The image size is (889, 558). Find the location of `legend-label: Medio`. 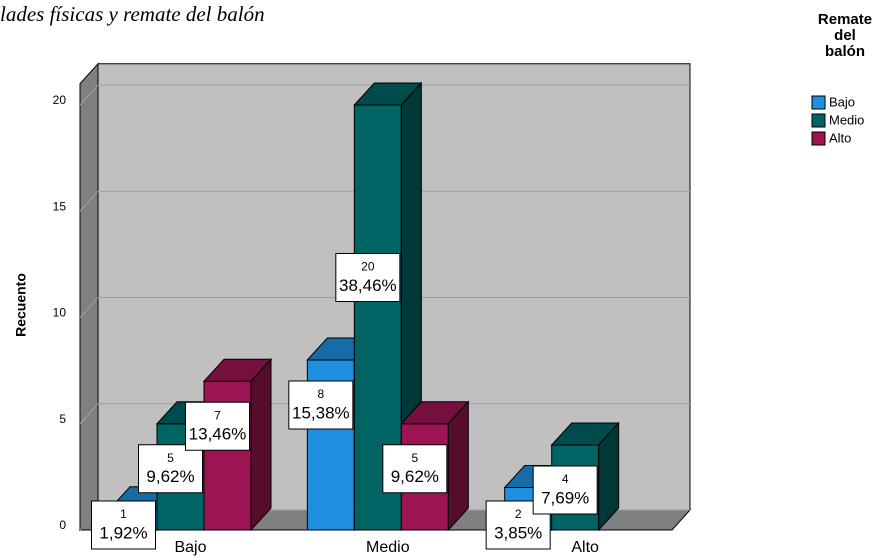

legend-label: Medio is located at coordinates (846, 119).